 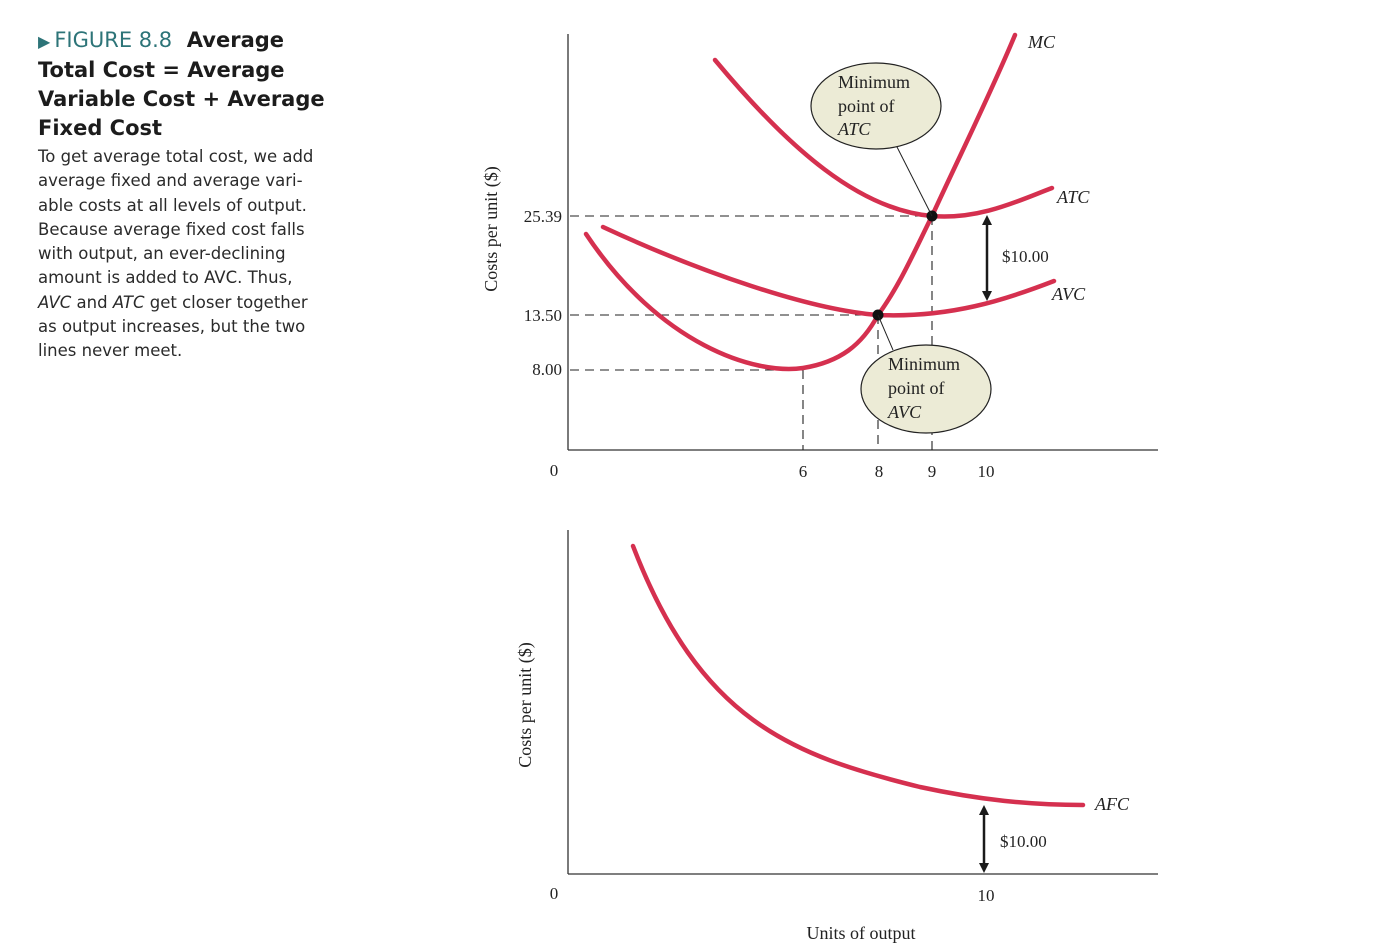 I want to click on body-line-7-and: and, so click(x=92, y=302).